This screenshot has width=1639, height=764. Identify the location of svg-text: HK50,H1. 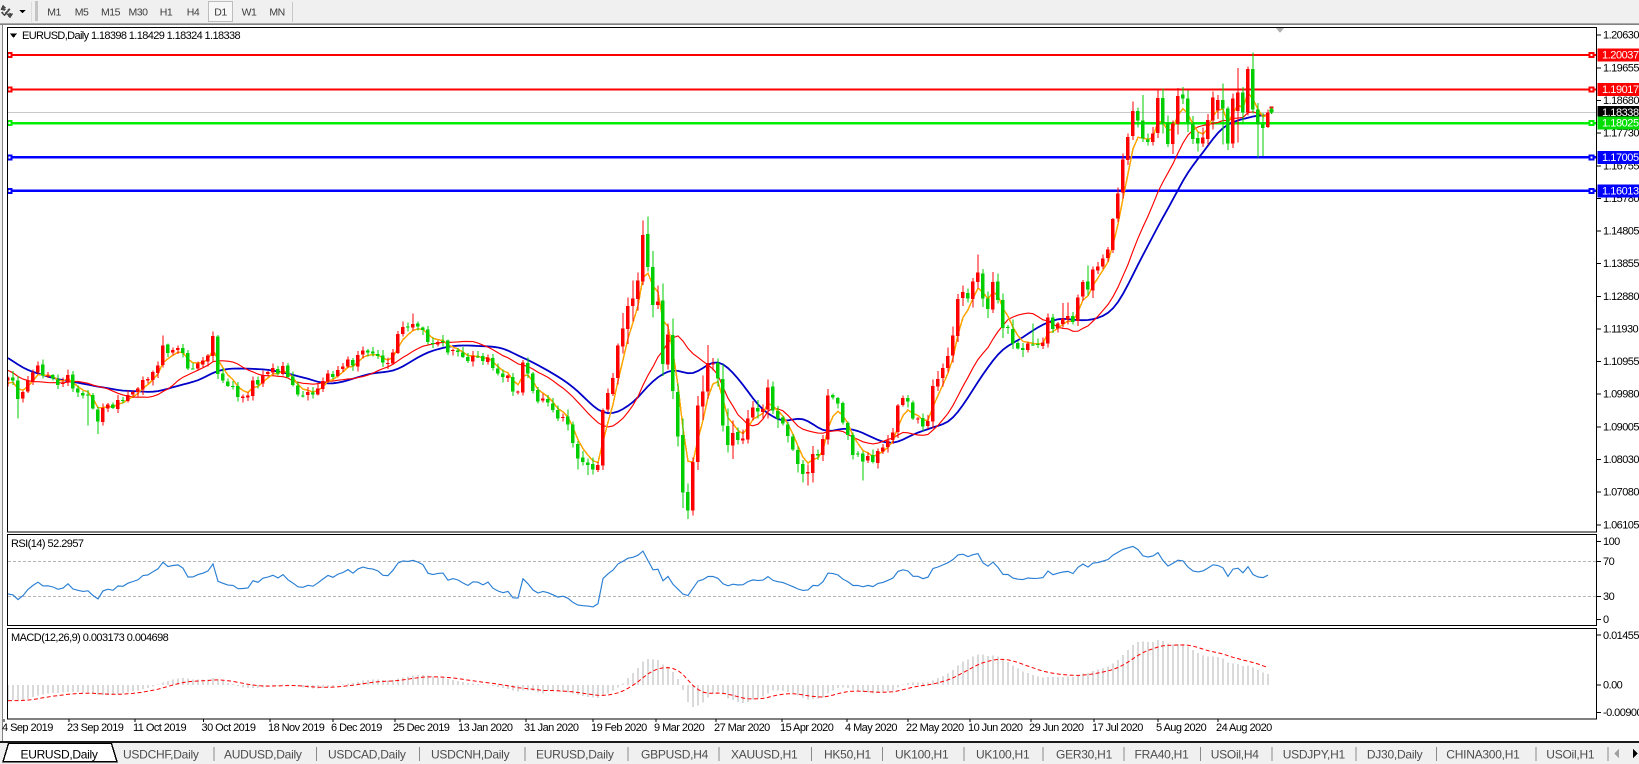
(848, 755).